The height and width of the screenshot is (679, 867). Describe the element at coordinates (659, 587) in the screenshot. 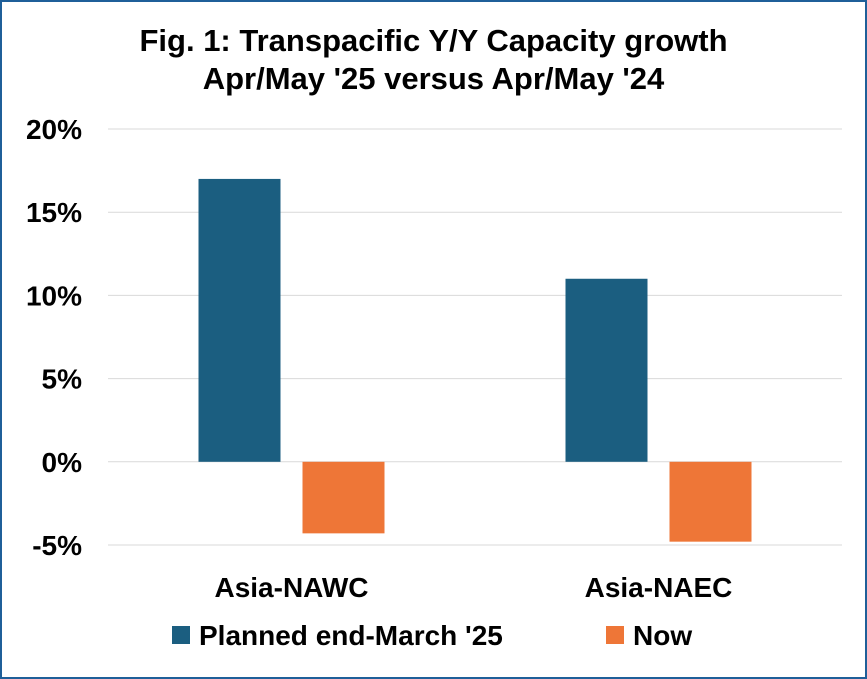

I see `category-label: Asia-NAEC` at that location.